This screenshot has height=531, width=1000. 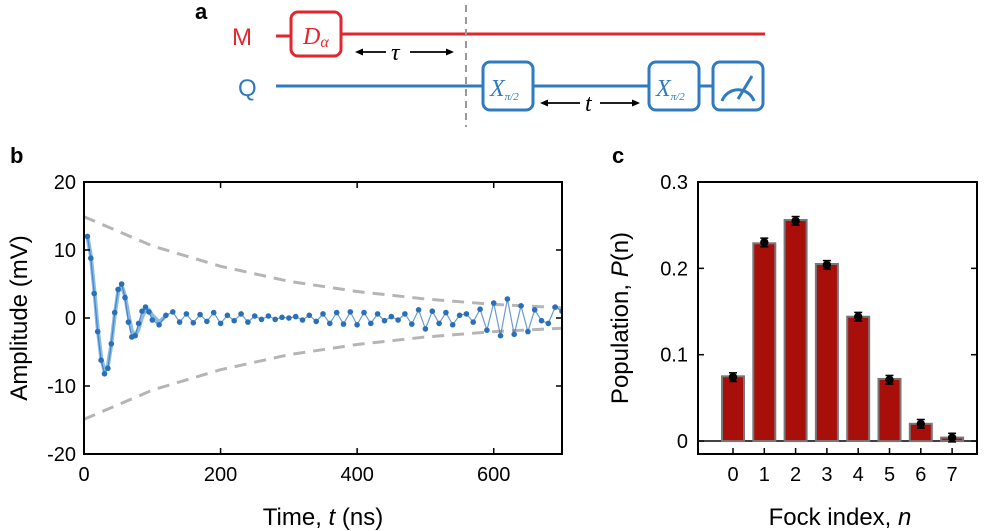 I want to click on x-tick-label: 200, so click(x=220, y=475).